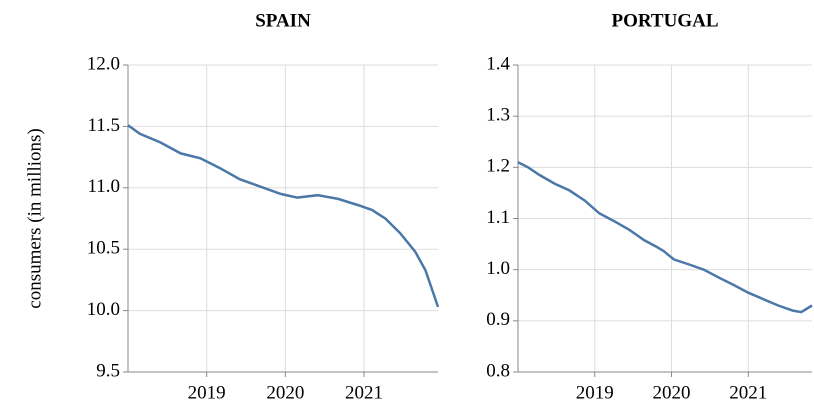 The width and height of the screenshot is (814, 408). Describe the element at coordinates (665, 237) in the screenshot. I see `line` at that location.